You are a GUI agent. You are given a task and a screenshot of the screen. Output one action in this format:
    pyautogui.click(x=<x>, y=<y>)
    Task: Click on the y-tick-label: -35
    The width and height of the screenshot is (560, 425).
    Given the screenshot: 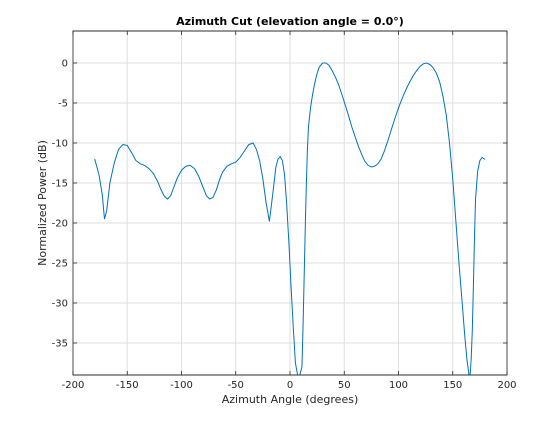 What is the action you would take?
    pyautogui.click(x=60, y=344)
    